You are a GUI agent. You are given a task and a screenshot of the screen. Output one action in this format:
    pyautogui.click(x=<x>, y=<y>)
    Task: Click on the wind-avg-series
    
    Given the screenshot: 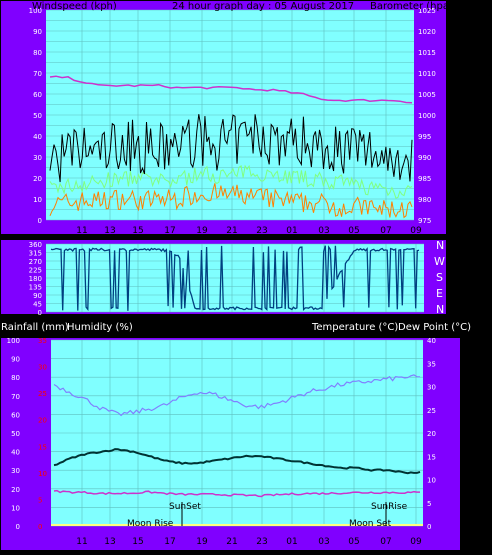 What is the action you would take?
    pyautogui.click(x=231, y=181)
    